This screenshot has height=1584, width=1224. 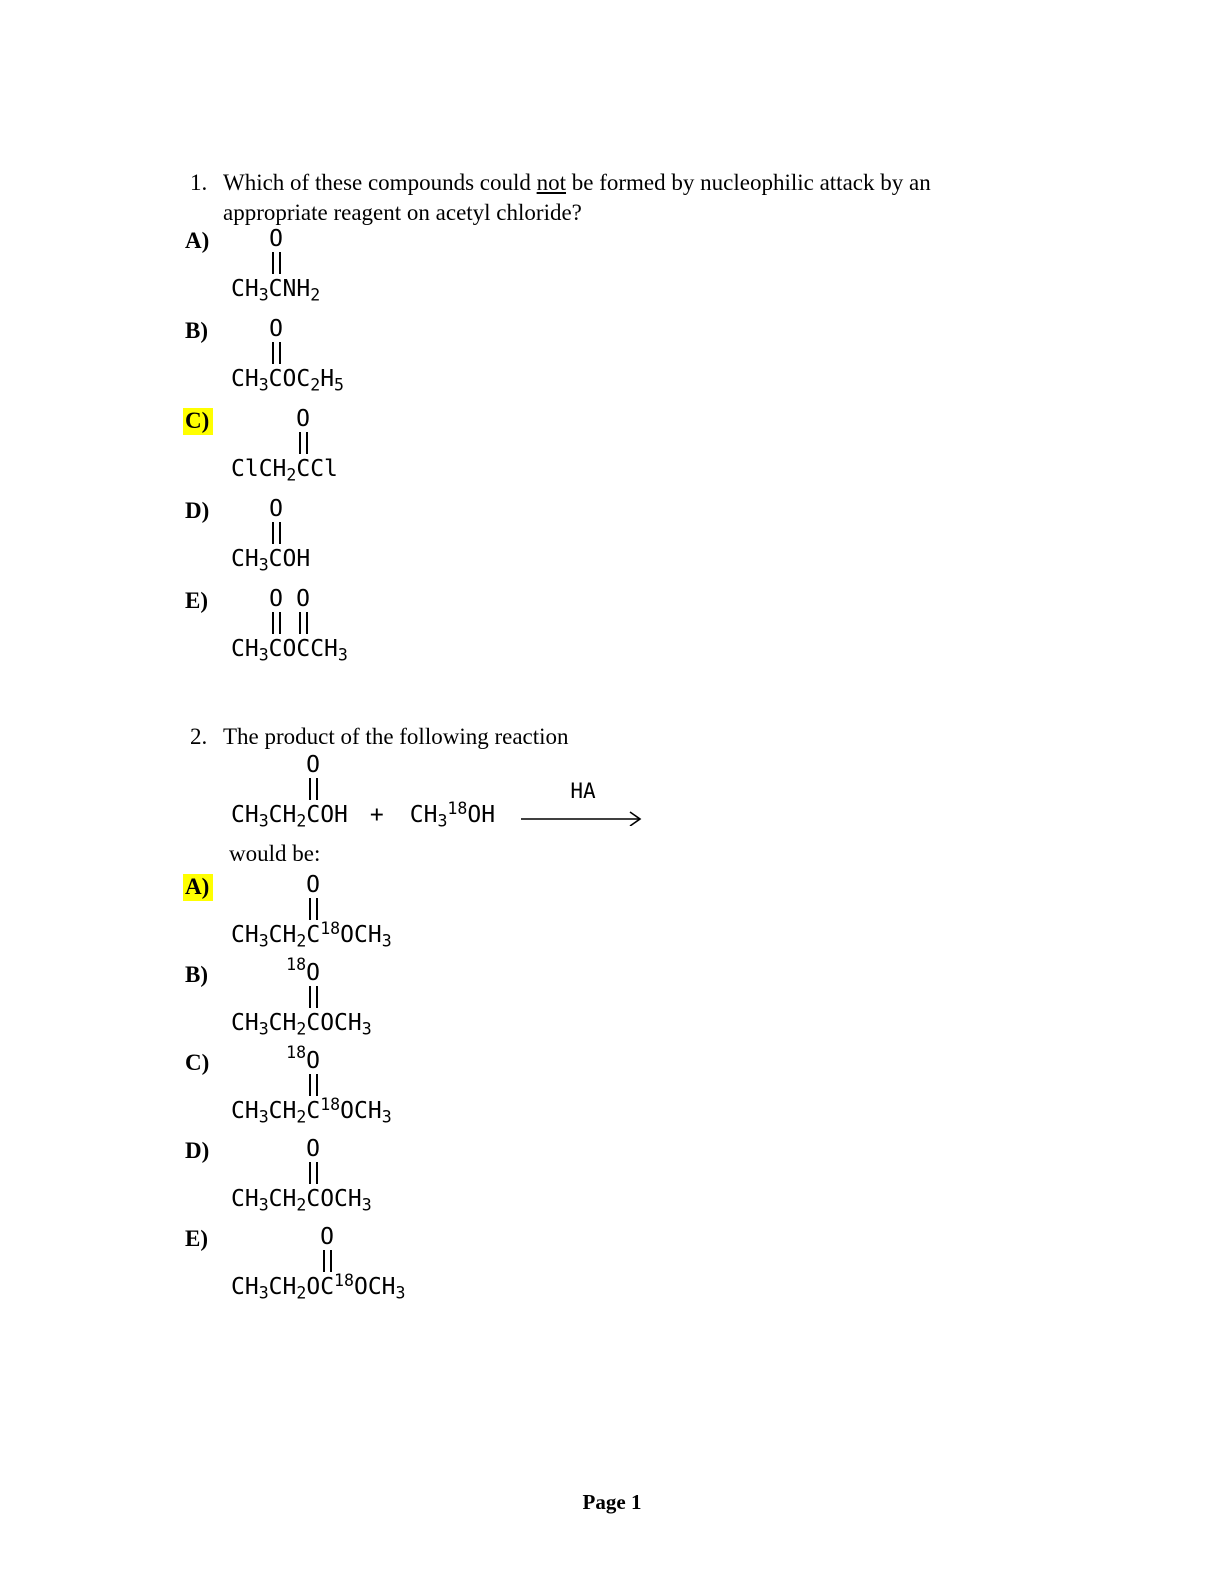 I want to click on arrow-catalyst-label: HA, so click(x=583, y=791).